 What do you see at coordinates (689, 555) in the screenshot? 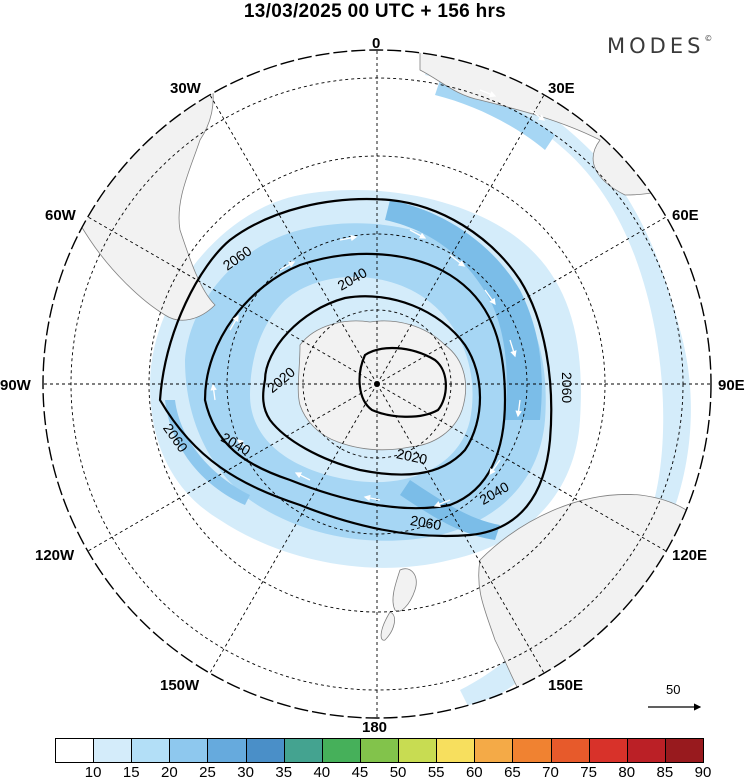
I see `lon-label-120e: 120E` at bounding box center [689, 555].